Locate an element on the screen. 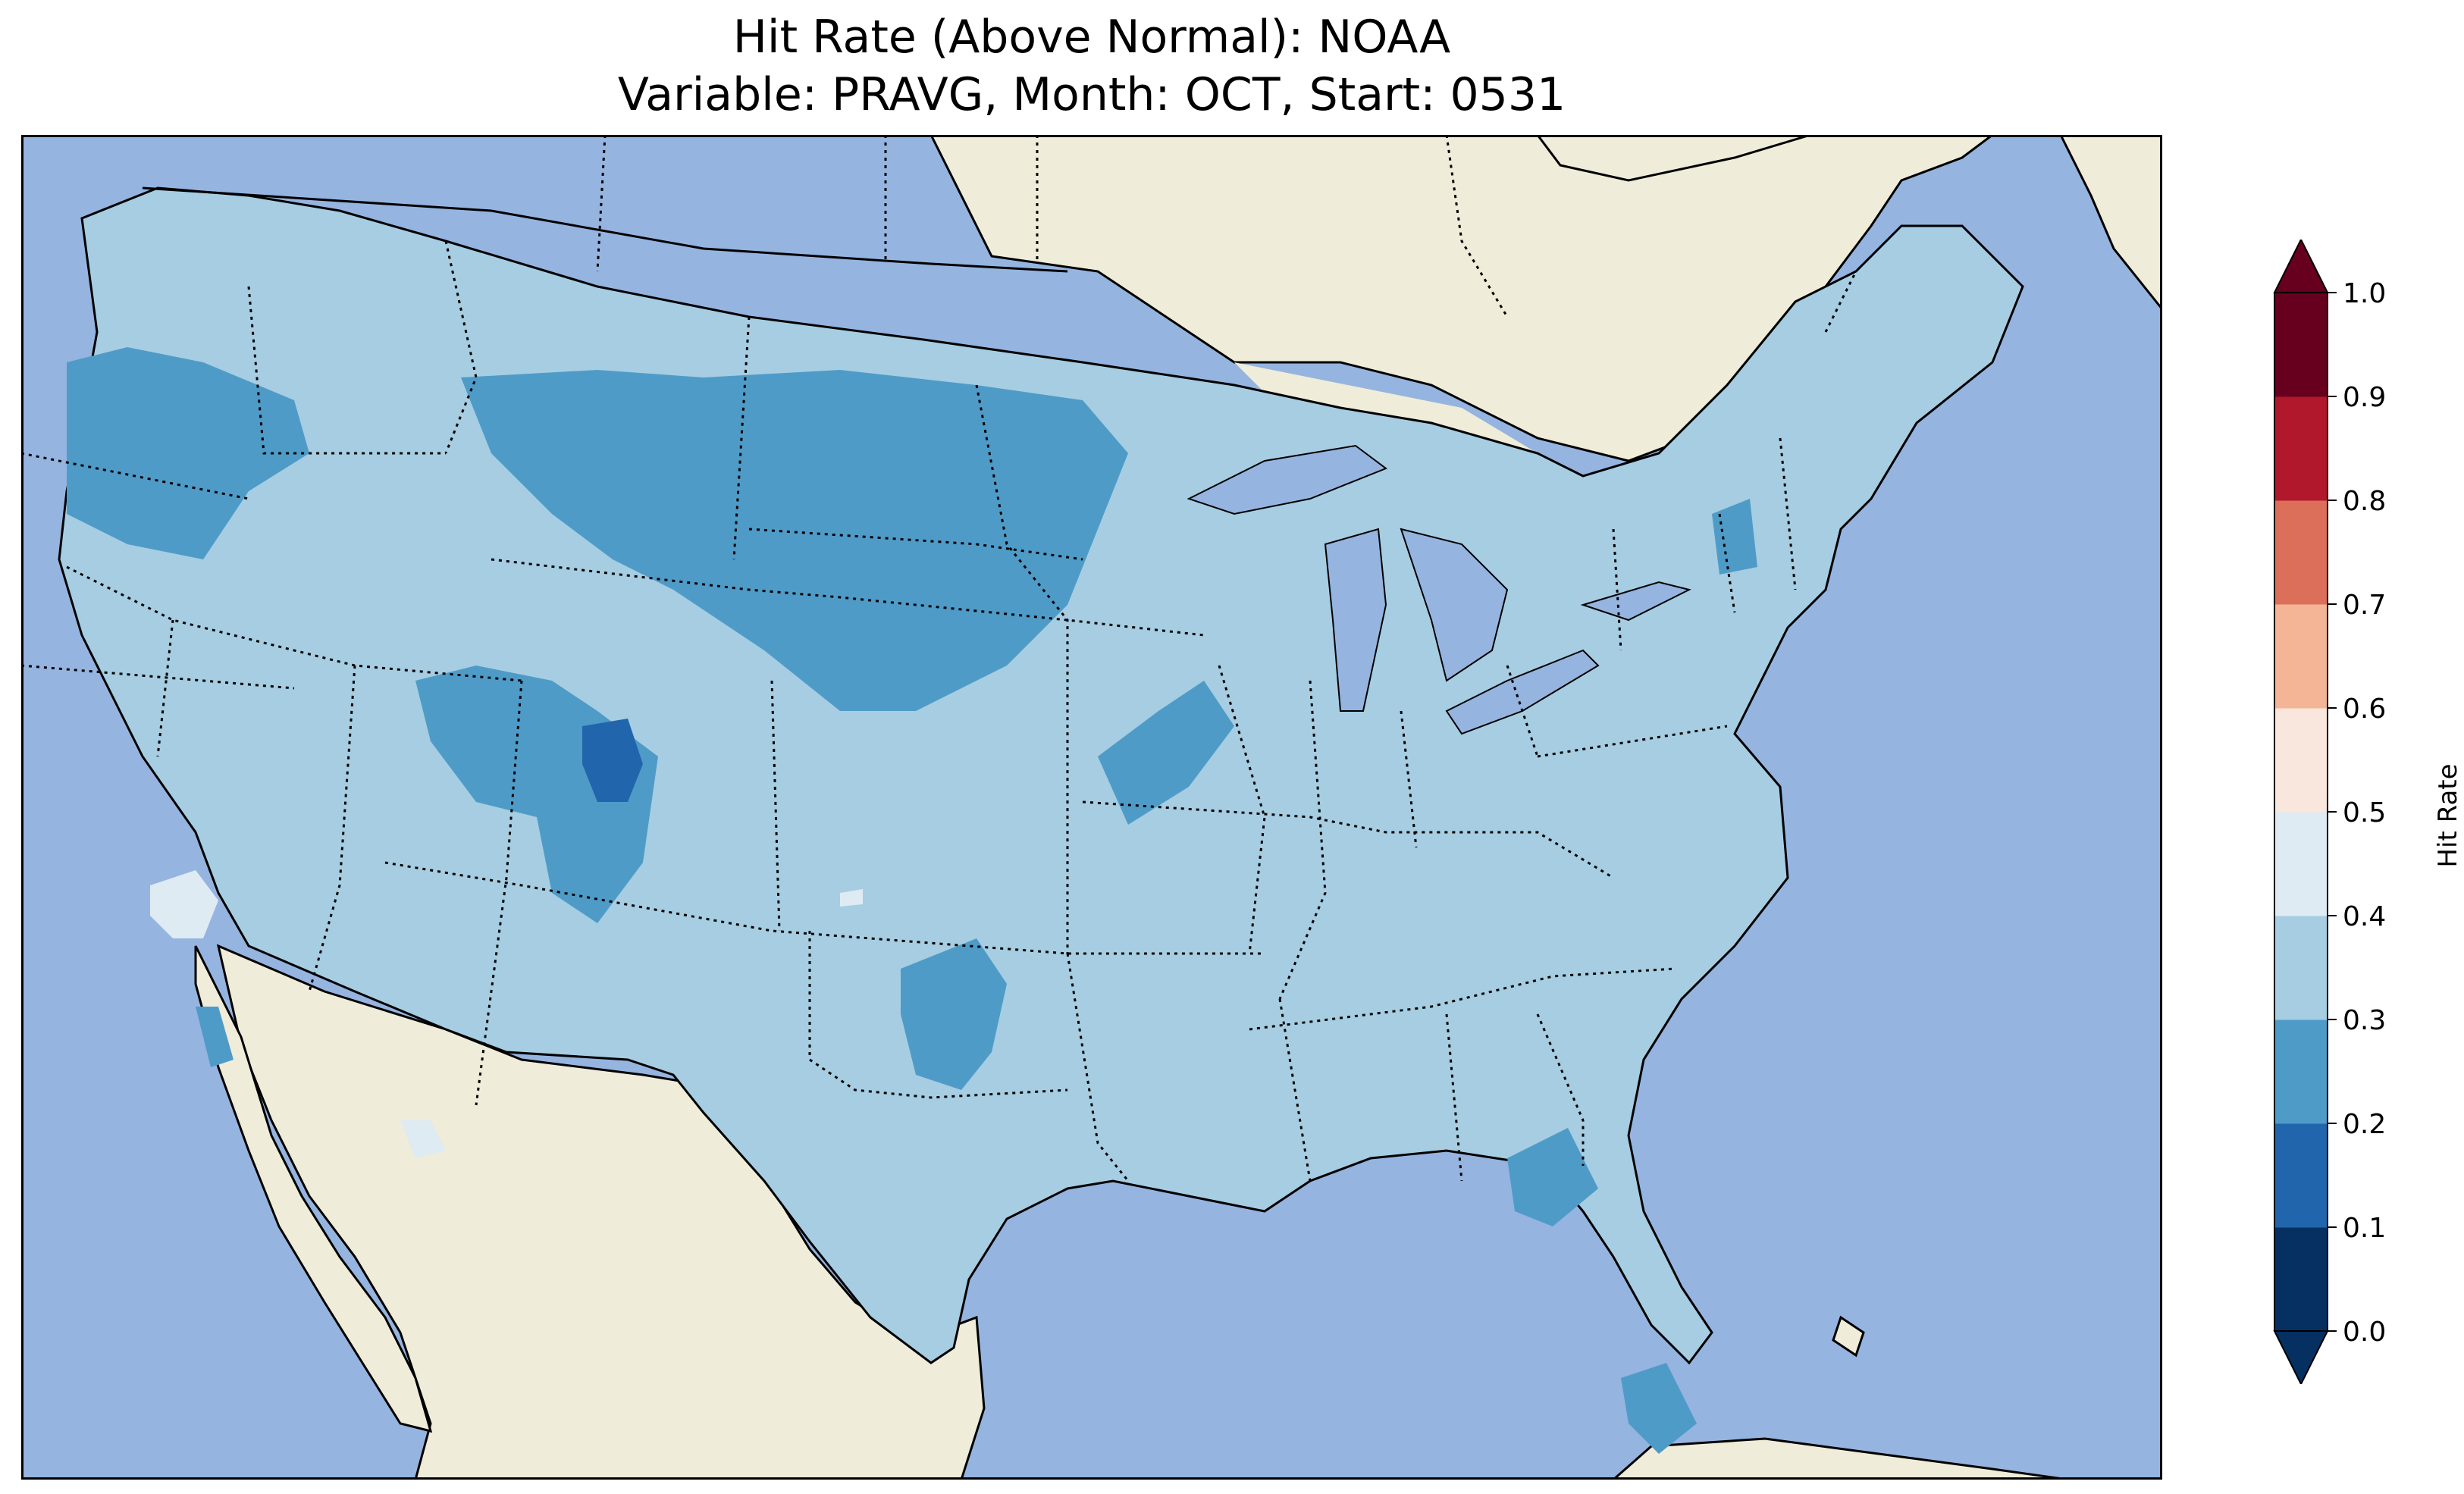 The width and height of the screenshot is (2464, 1494). colorbar-tick-label: 0.7 is located at coordinates (2364, 605).